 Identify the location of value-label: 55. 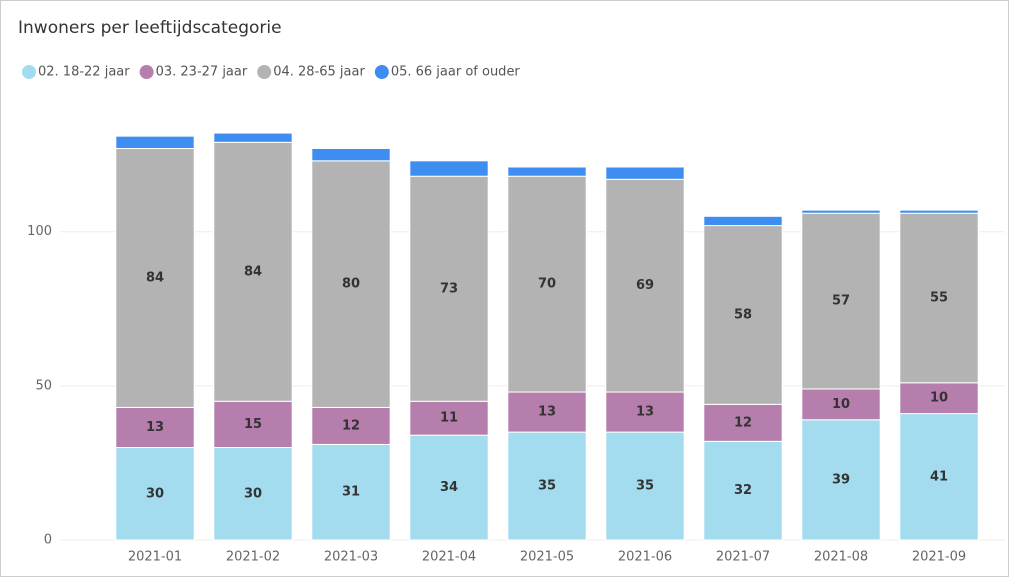
(939, 298).